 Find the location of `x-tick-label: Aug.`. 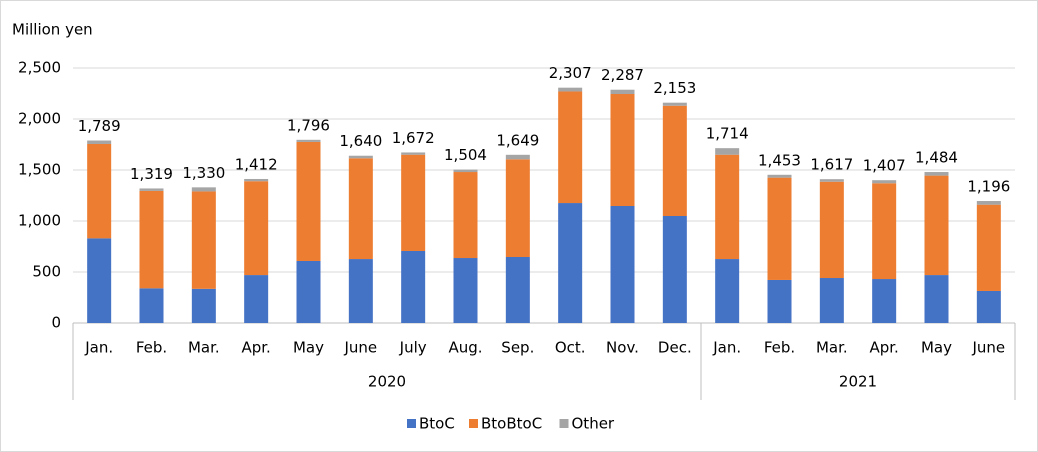

x-tick-label: Aug. is located at coordinates (465, 348).